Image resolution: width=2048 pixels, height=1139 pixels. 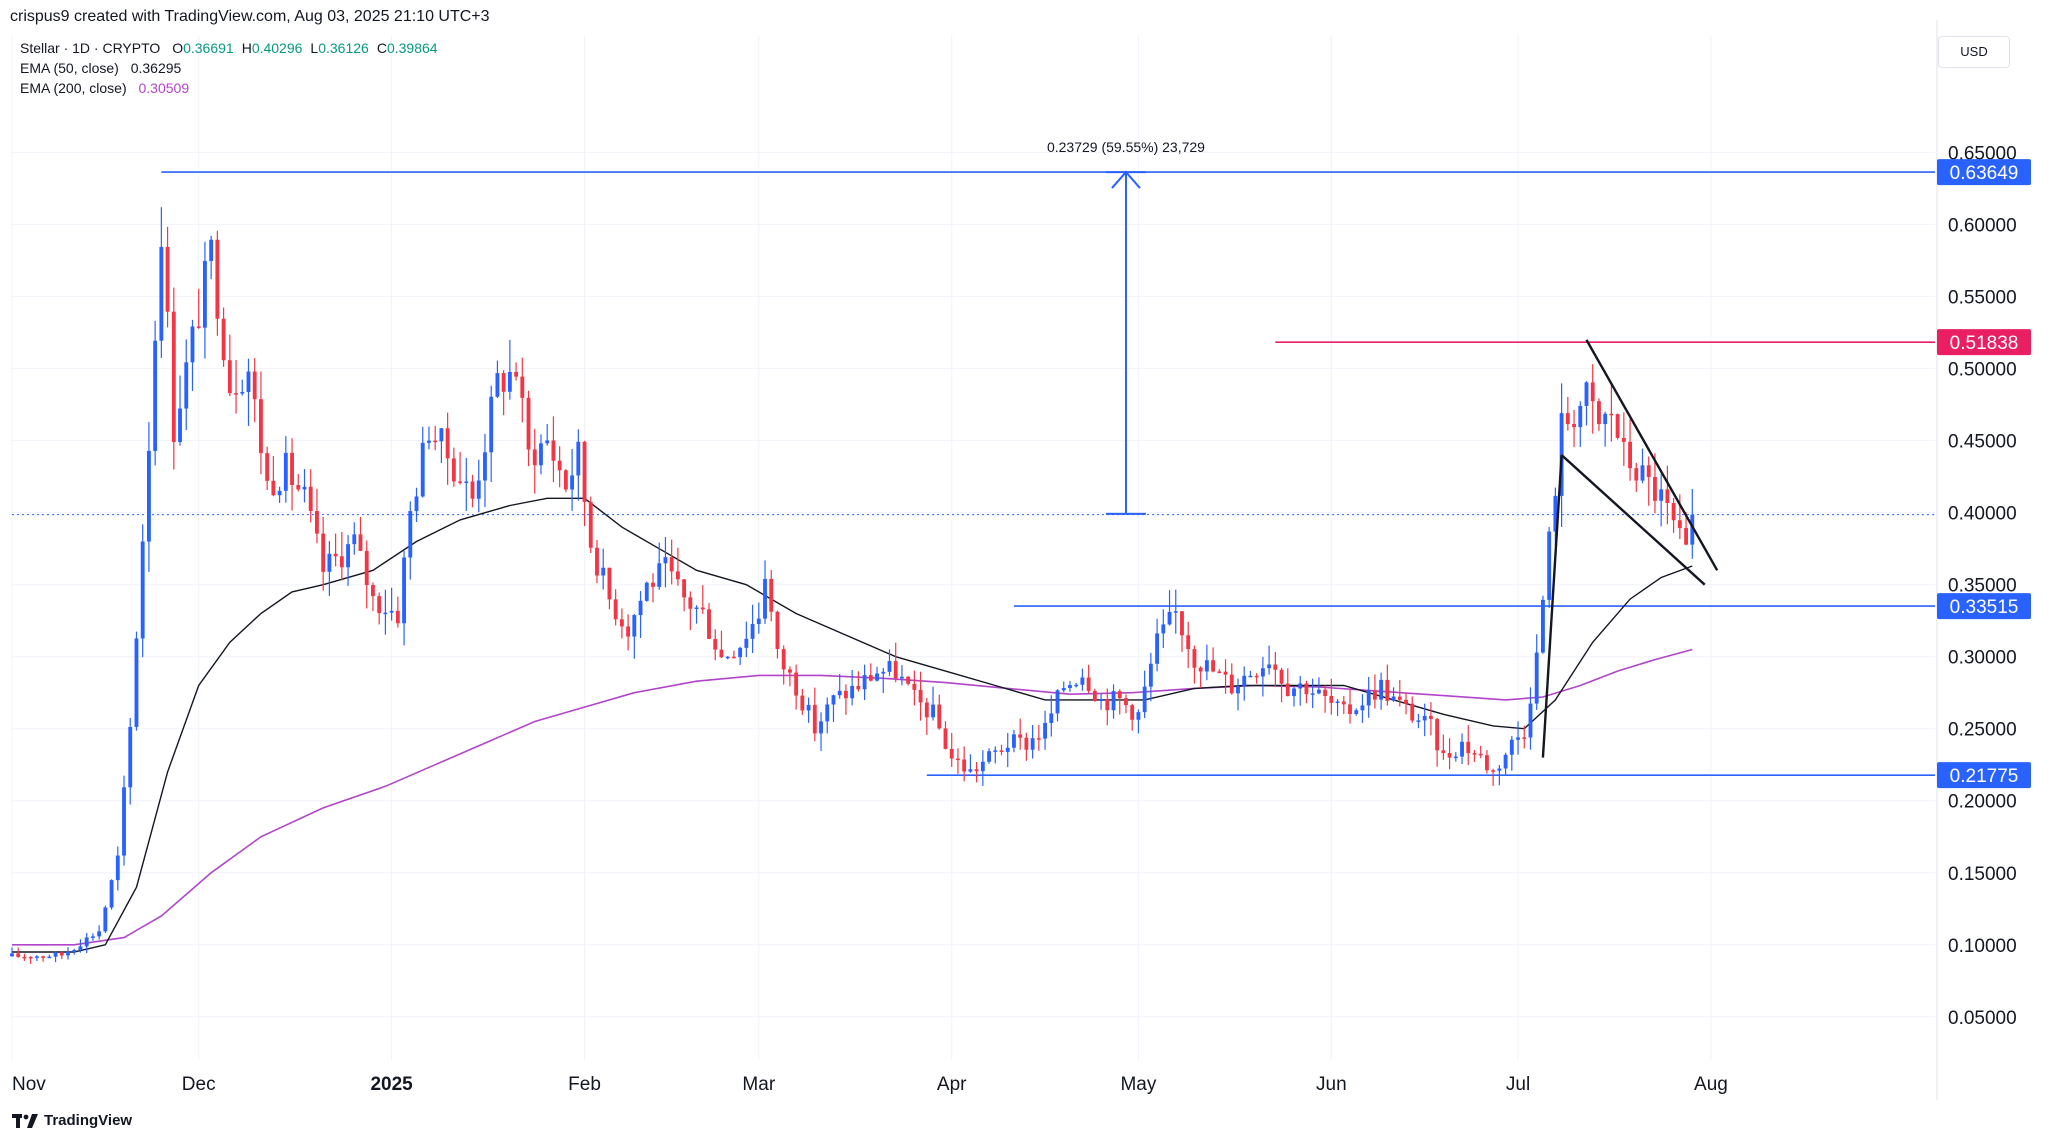 I want to click on time-tick-label: Jul, so click(x=1518, y=1084).